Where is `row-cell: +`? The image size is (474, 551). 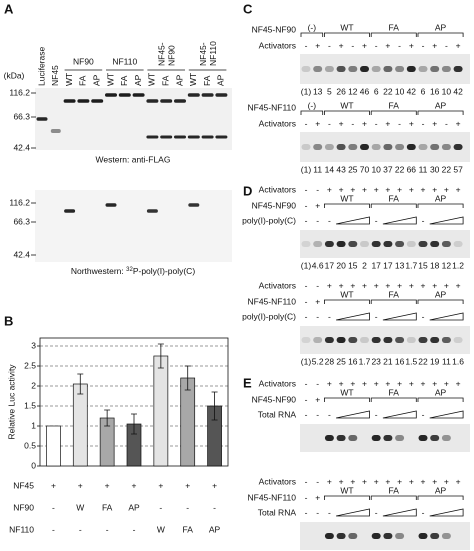 row-cell: + is located at coordinates (107, 485).